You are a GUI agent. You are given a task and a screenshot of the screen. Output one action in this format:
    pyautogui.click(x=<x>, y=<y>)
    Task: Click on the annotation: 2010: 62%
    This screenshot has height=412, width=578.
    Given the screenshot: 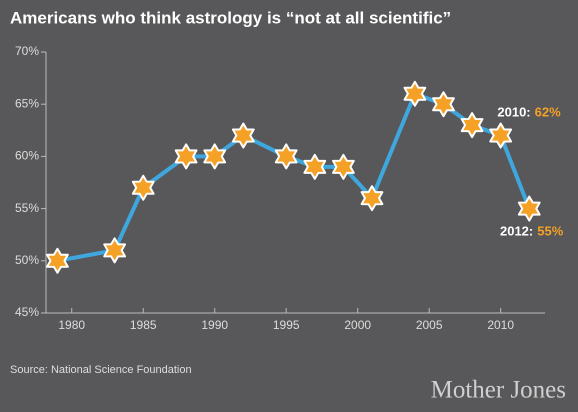 What is the action you would take?
    pyautogui.click(x=529, y=112)
    